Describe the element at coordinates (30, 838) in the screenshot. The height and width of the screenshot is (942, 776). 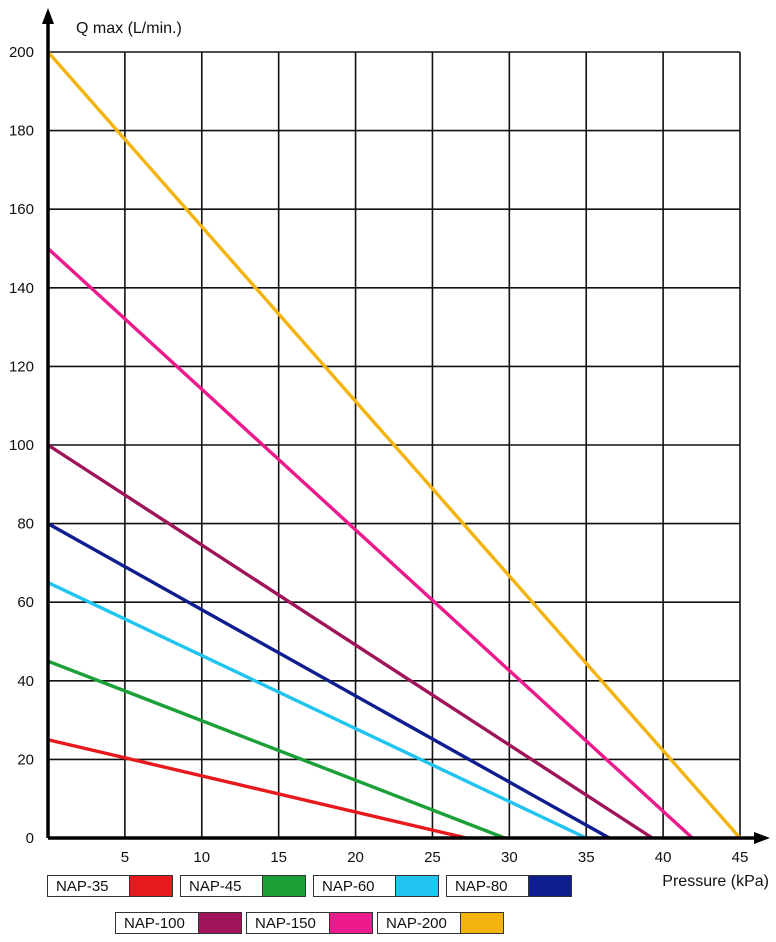
I see `y-tick-label: 0` at that location.